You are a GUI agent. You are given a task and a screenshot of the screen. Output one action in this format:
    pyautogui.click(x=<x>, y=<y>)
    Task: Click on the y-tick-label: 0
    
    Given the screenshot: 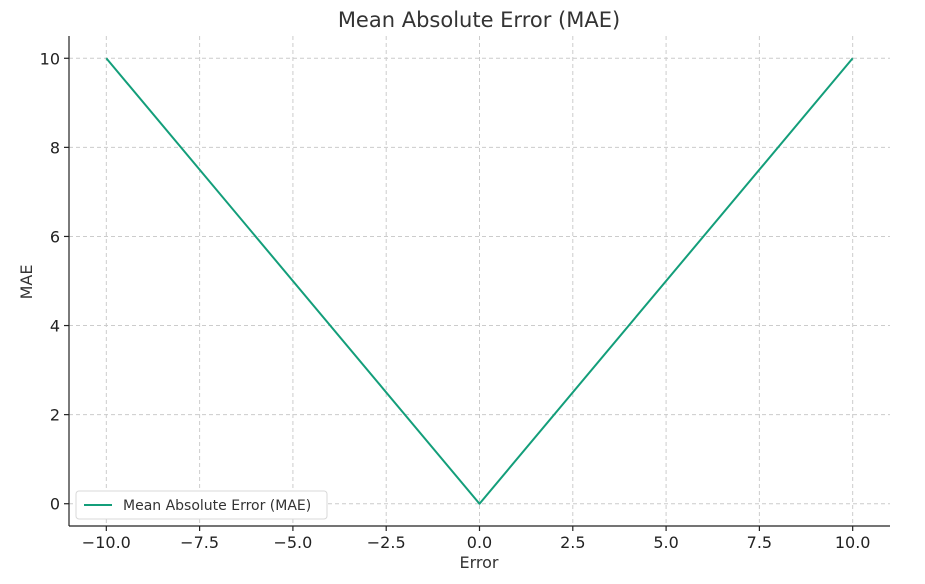 What is the action you would take?
    pyautogui.click(x=55, y=504)
    